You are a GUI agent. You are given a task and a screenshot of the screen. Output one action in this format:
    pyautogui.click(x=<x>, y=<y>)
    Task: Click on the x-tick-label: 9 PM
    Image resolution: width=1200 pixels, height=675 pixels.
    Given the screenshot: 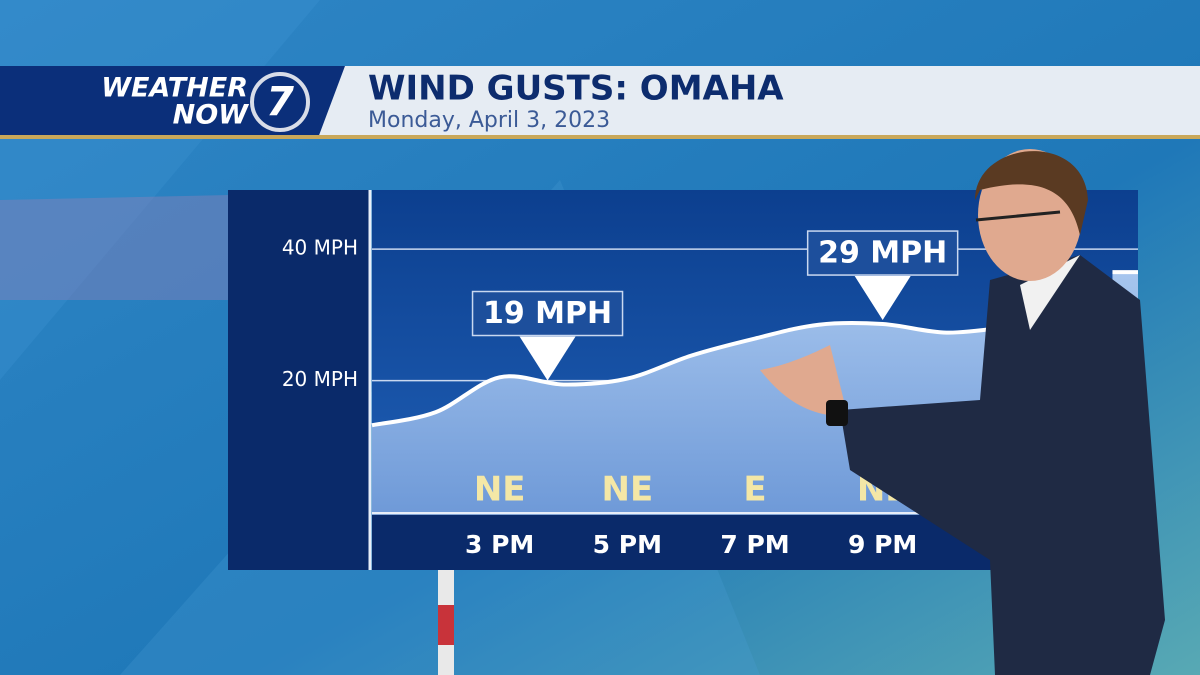 What is the action you would take?
    pyautogui.click(x=882, y=544)
    